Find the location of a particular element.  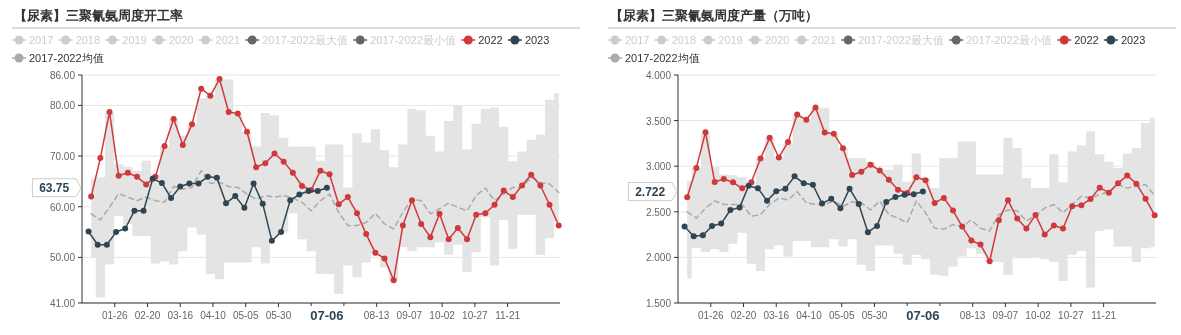

y-tick-label: 2.500 is located at coordinates (658, 212).